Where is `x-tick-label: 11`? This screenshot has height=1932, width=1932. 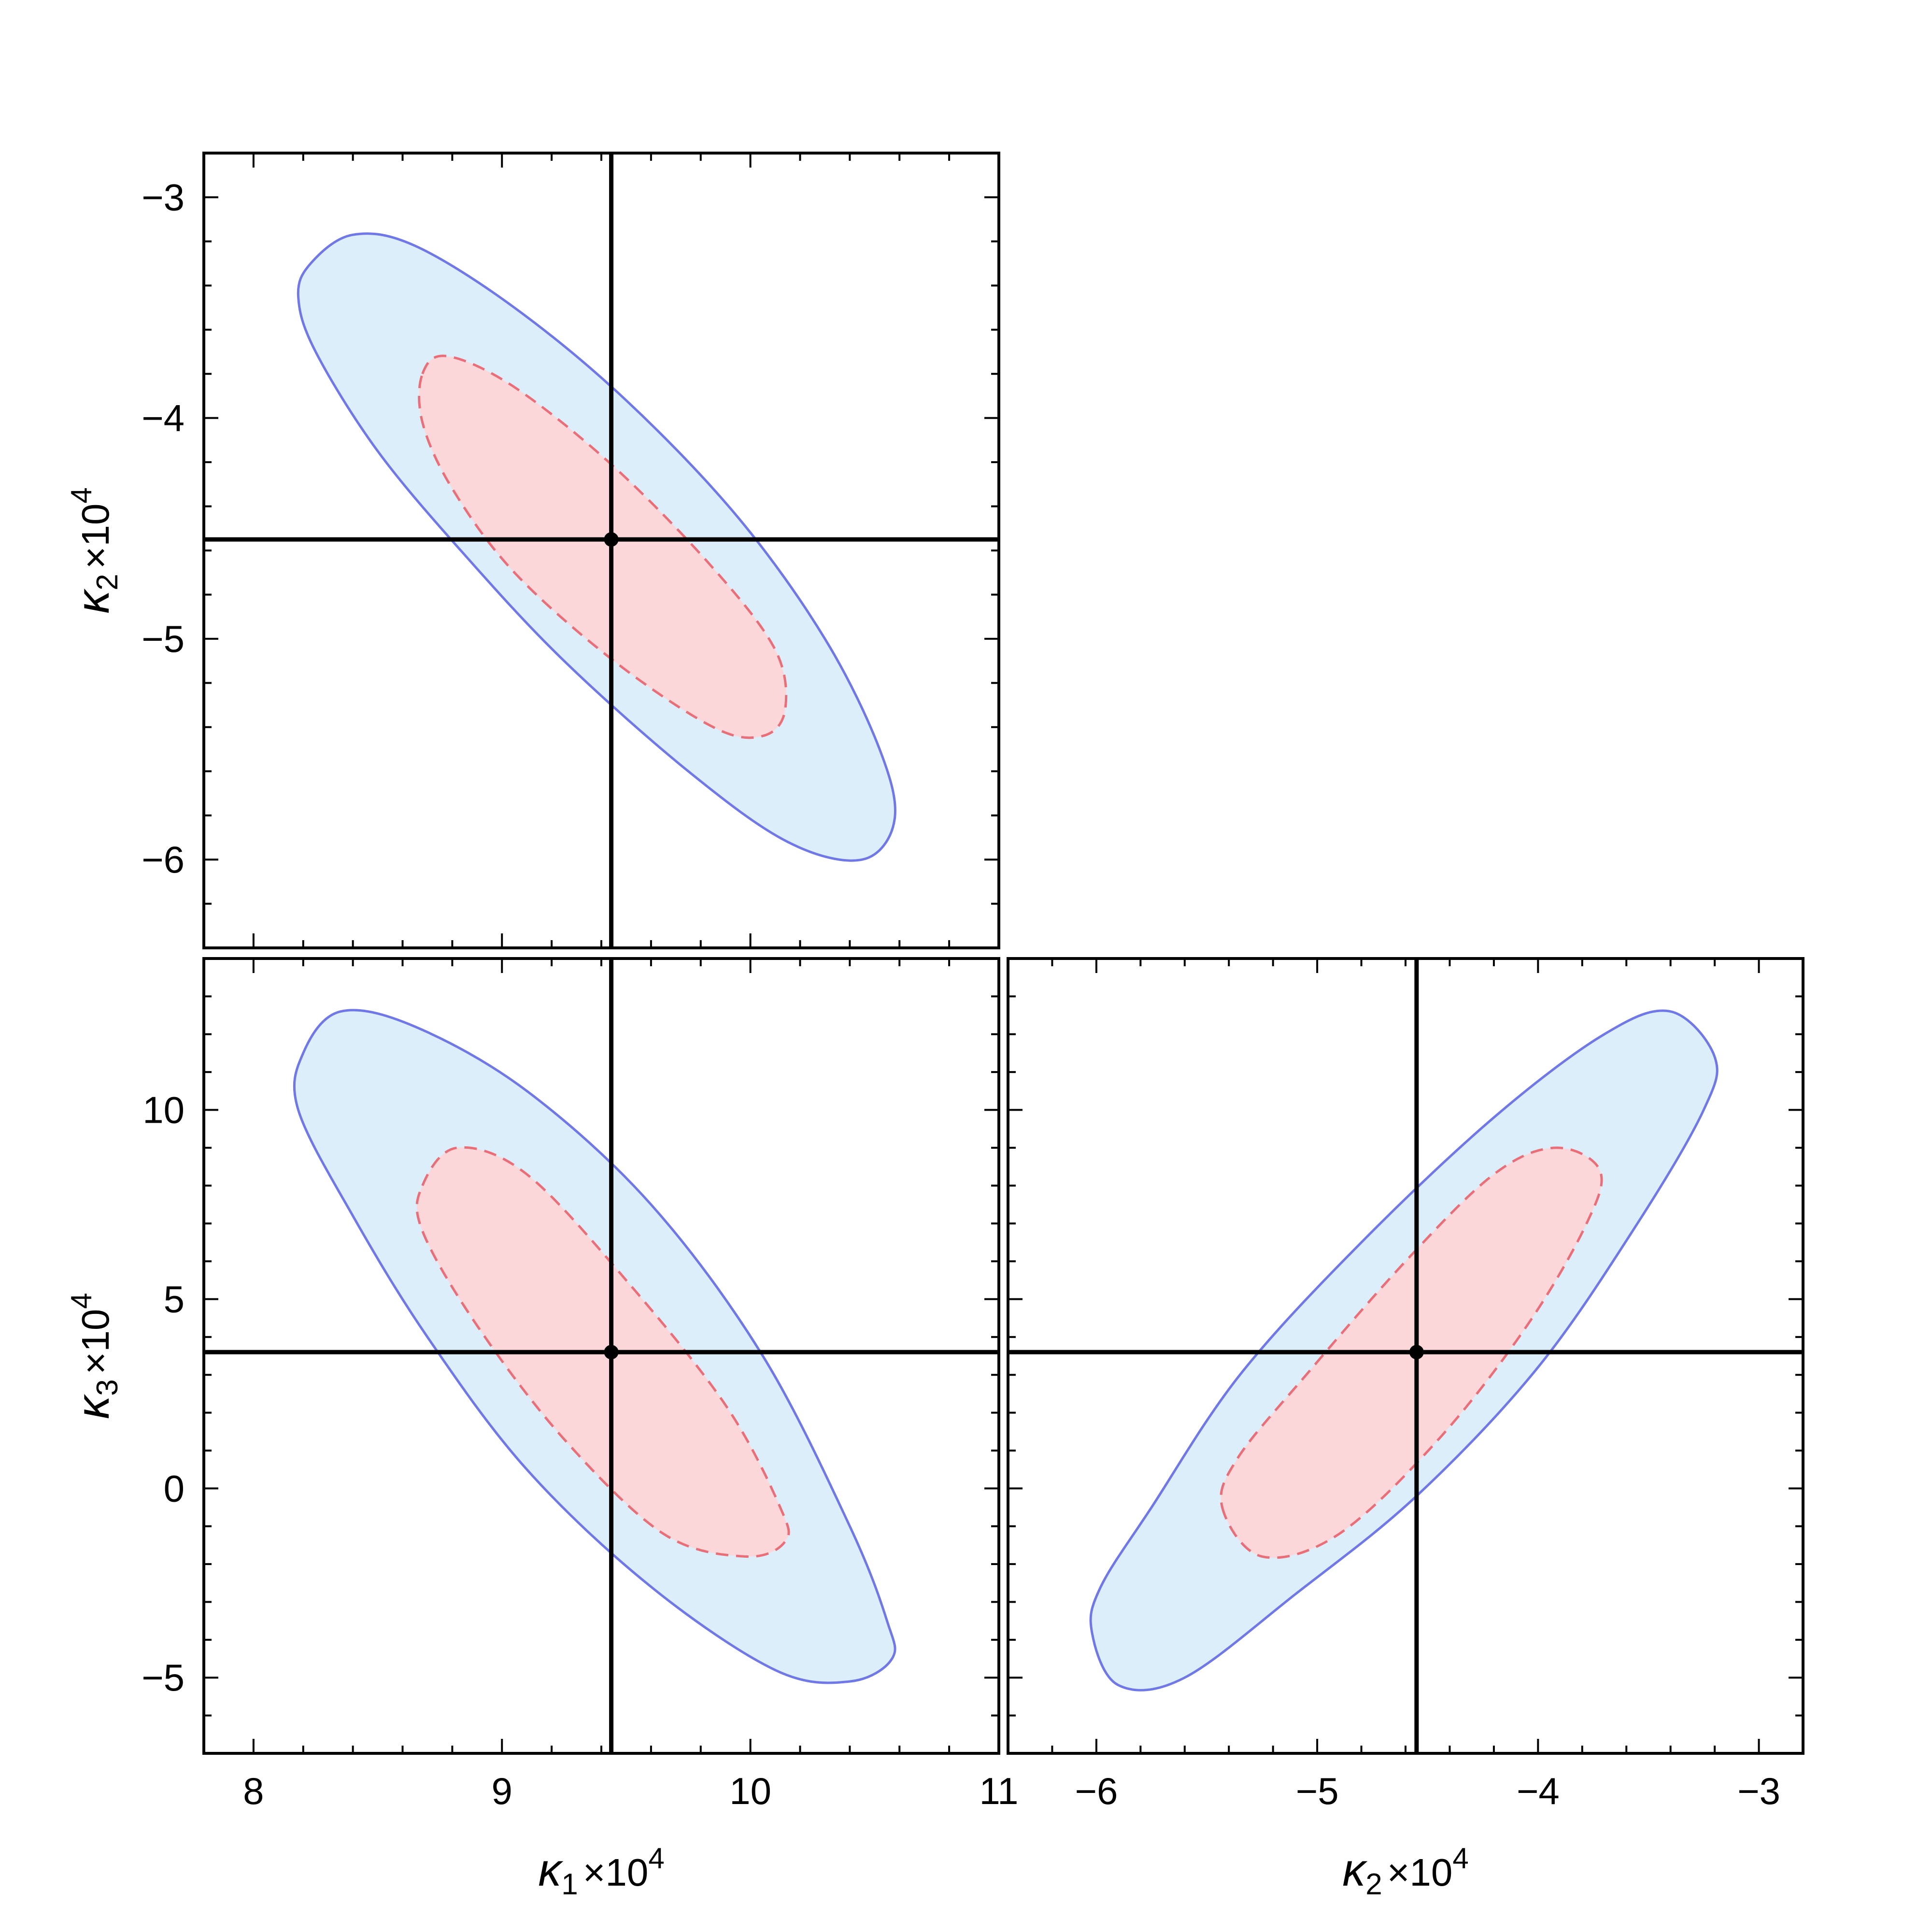
x-tick-label: 11 is located at coordinates (999, 1791).